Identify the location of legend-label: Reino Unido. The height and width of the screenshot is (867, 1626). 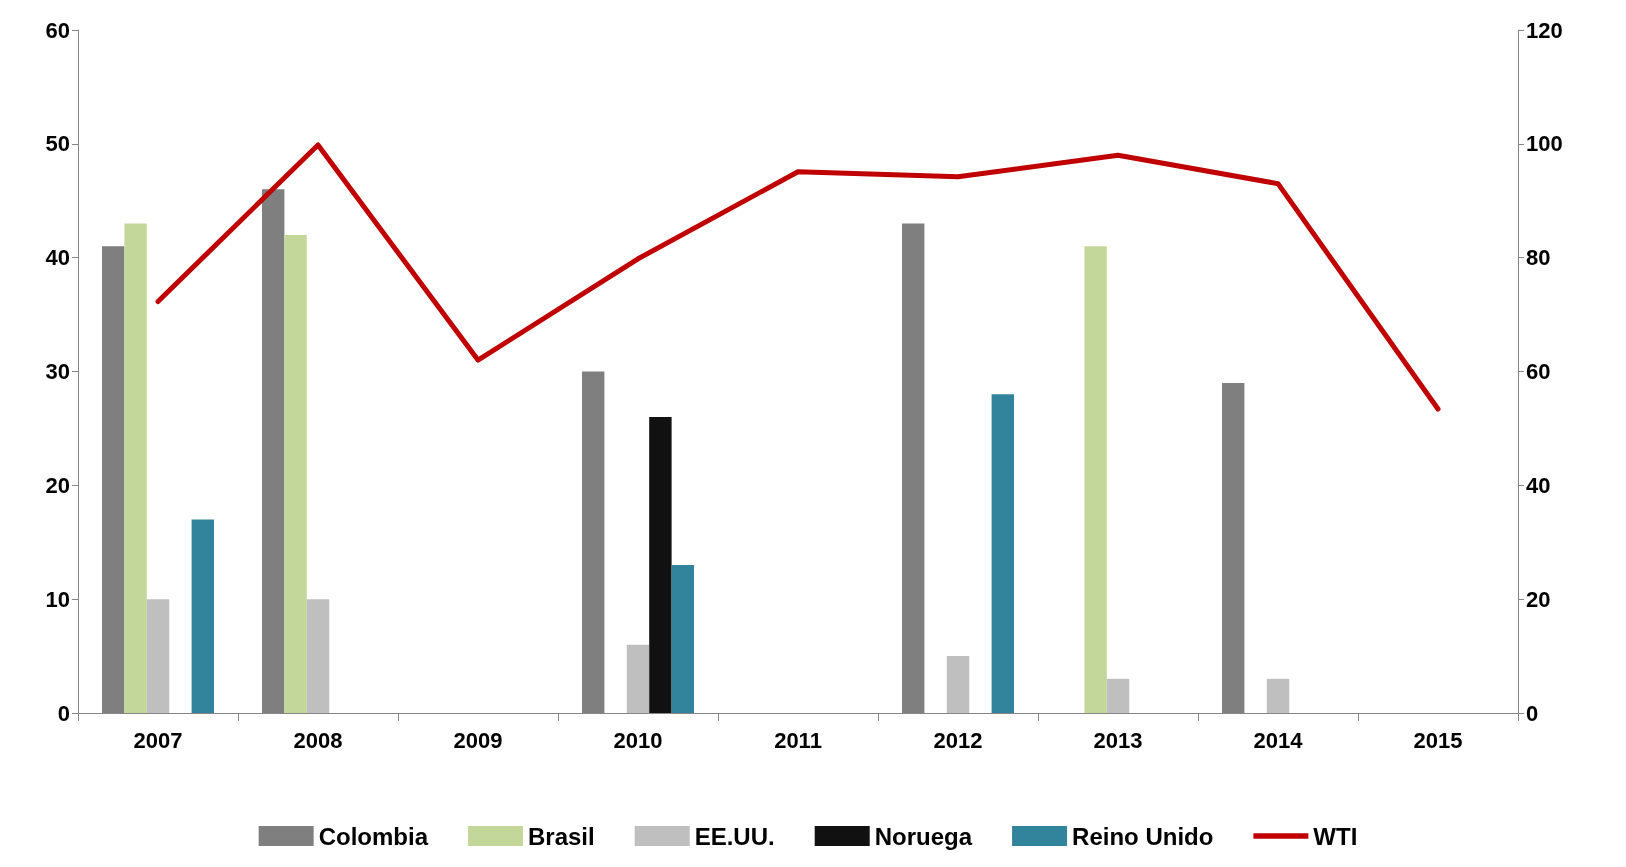
(1143, 836).